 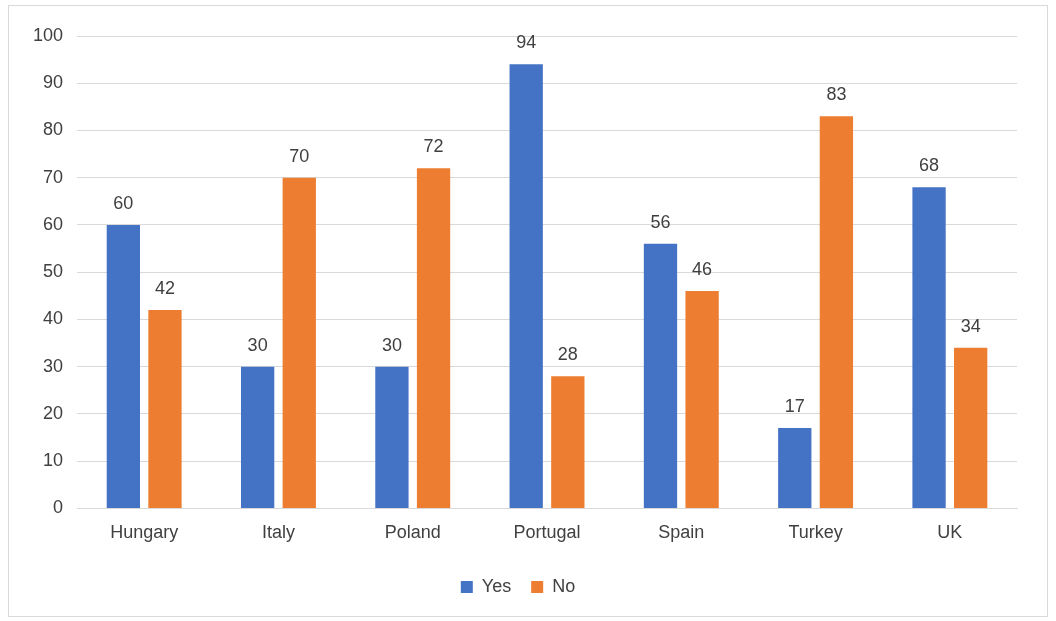 What do you see at coordinates (567, 354) in the screenshot?
I see `data-label: 28` at bounding box center [567, 354].